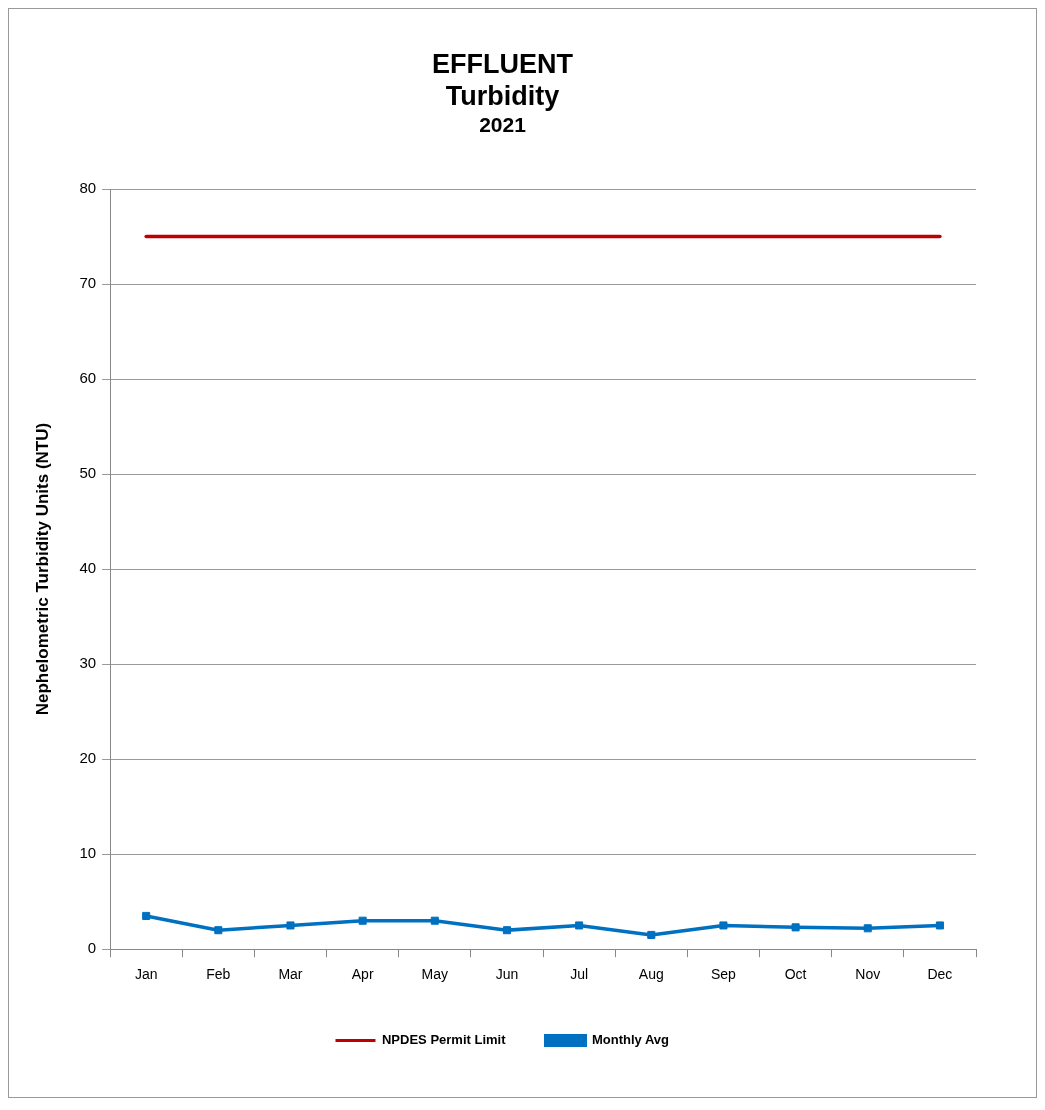 The width and height of the screenshot is (1045, 1110). I want to click on chart-subtitle: 2021, so click(503, 125).